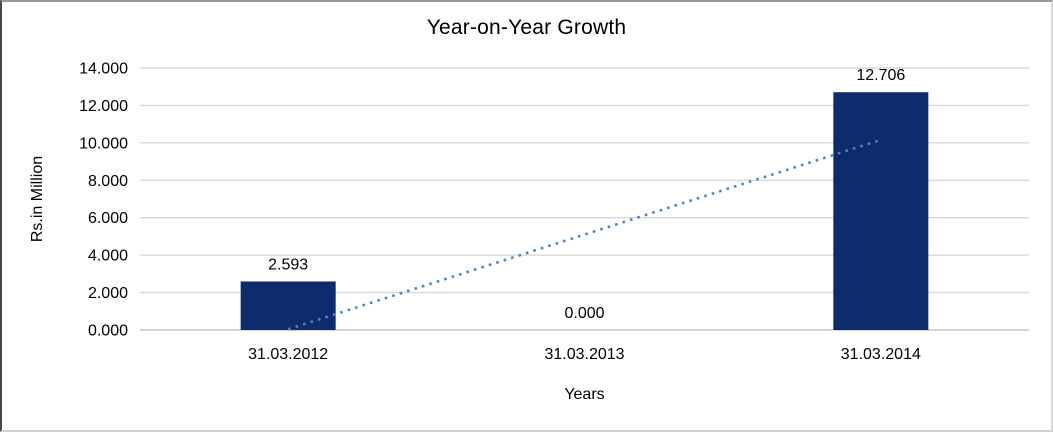 The height and width of the screenshot is (432, 1053). I want to click on bar-data-label: 12.706, so click(880, 75).